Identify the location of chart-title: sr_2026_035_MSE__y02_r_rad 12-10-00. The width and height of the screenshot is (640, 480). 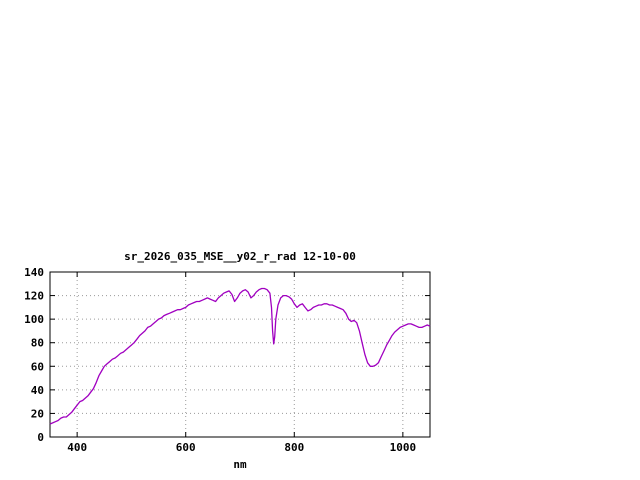
(240, 256).